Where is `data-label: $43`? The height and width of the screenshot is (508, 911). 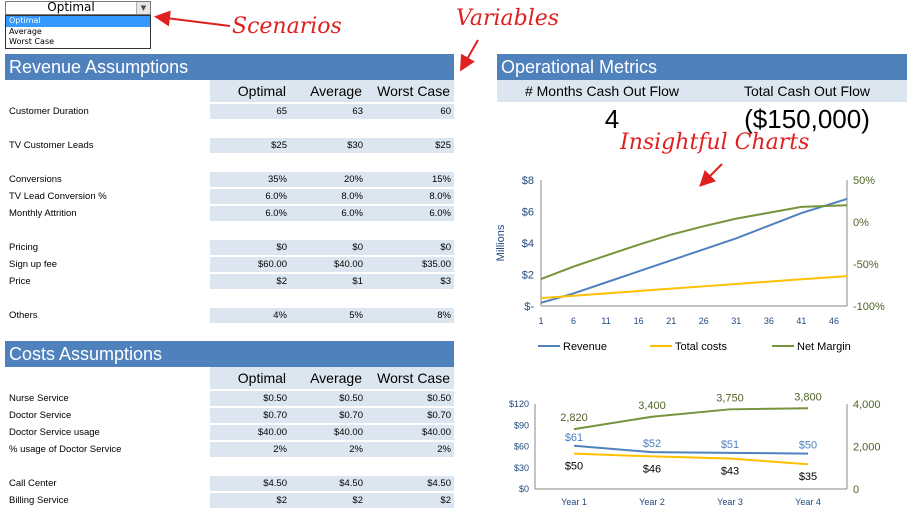 data-label: $43 is located at coordinates (730, 472).